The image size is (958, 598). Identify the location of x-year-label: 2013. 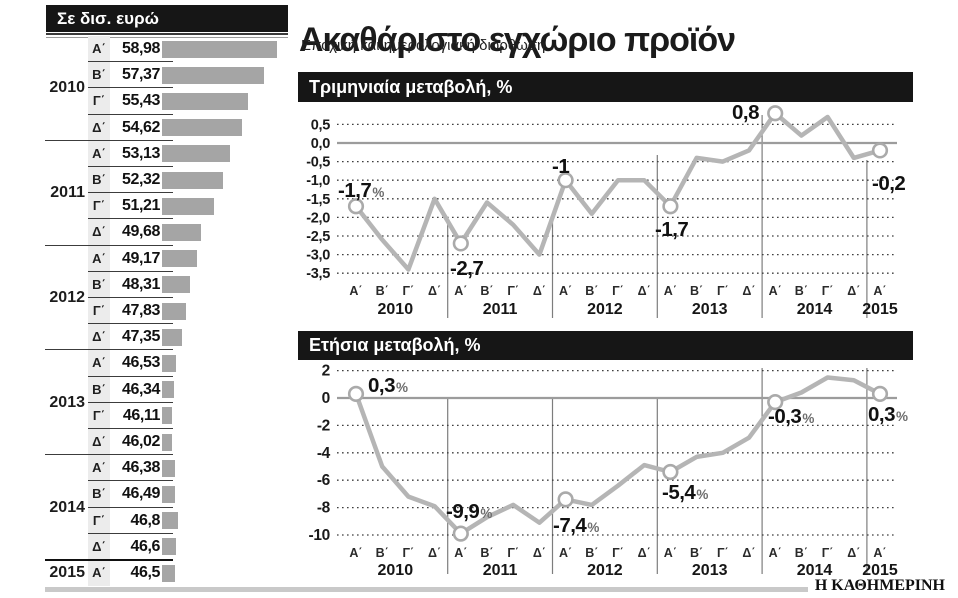
(710, 570).